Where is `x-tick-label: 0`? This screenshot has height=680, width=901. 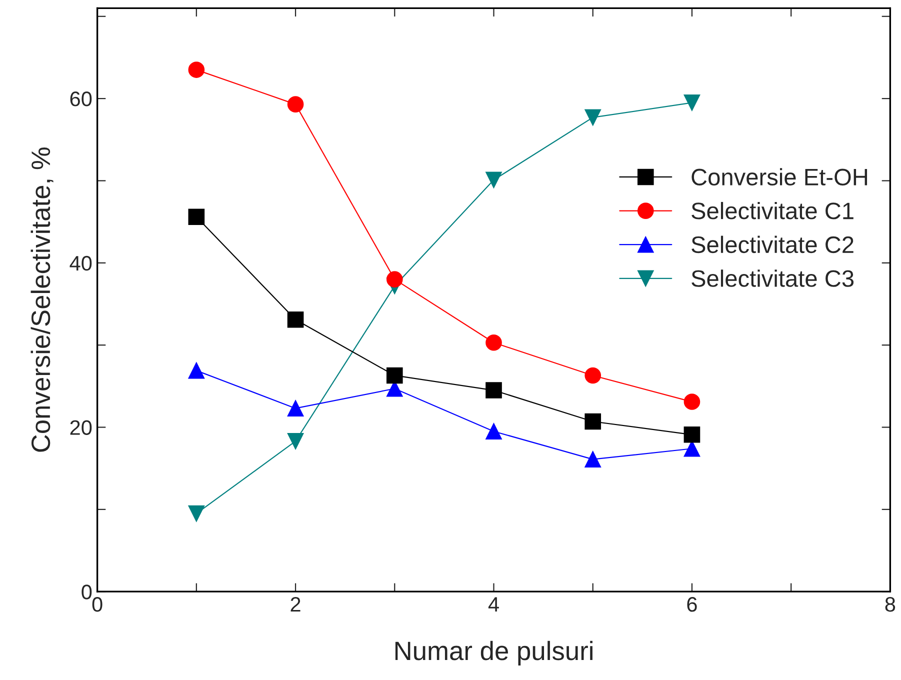 x-tick-label: 0 is located at coordinates (97, 604).